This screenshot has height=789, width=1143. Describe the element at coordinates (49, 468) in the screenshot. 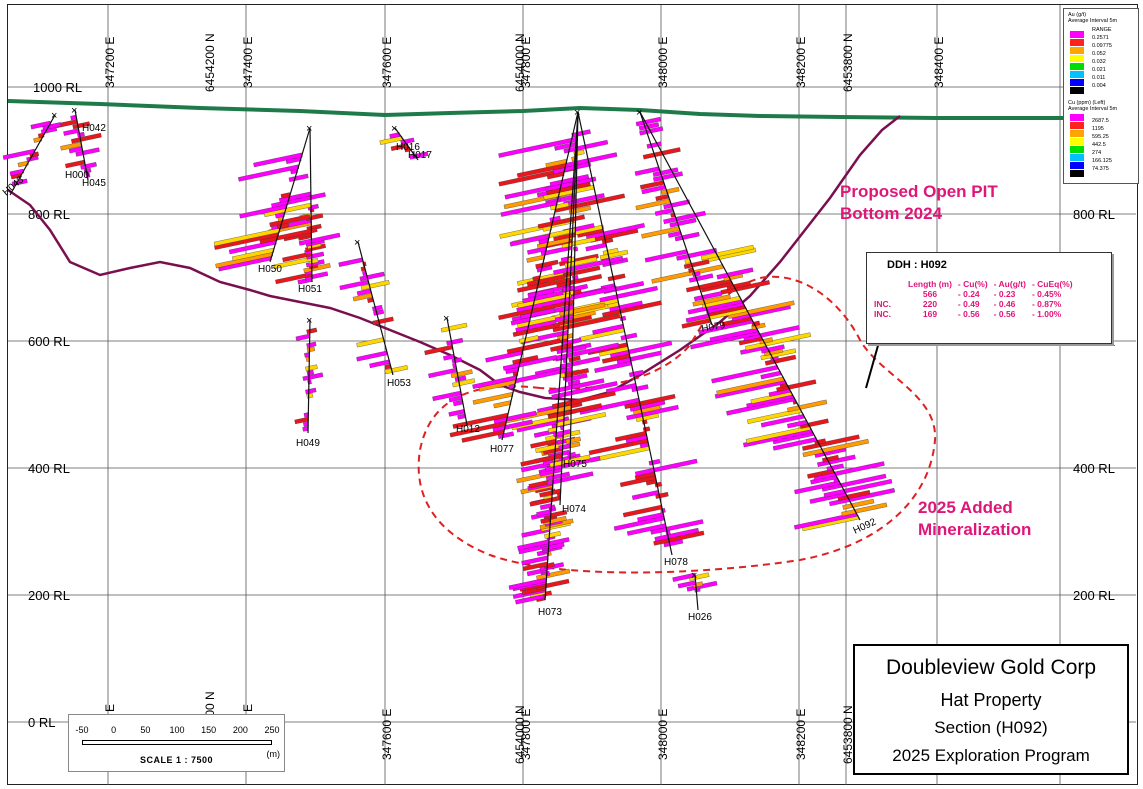

I see `rl-label-400: 400 RL` at that location.